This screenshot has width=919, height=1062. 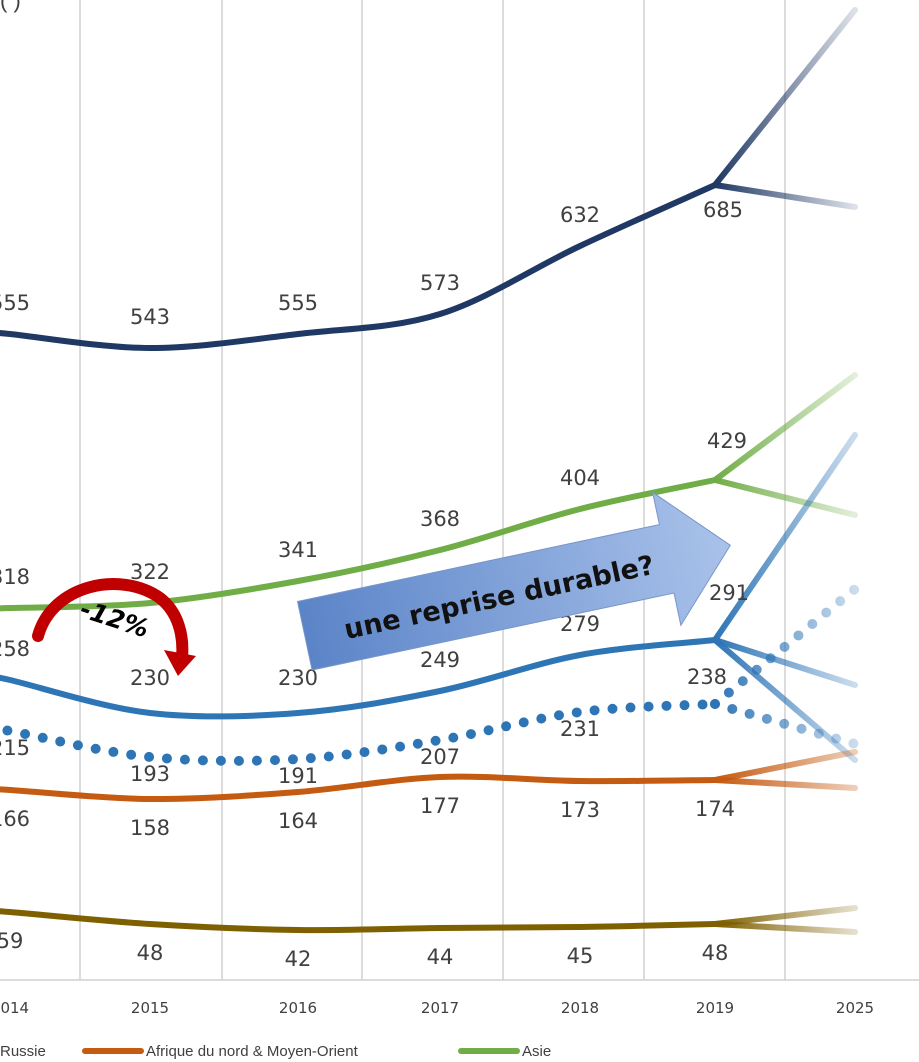 What do you see at coordinates (298, 776) in the screenshot?
I see `data-label: 191` at bounding box center [298, 776].